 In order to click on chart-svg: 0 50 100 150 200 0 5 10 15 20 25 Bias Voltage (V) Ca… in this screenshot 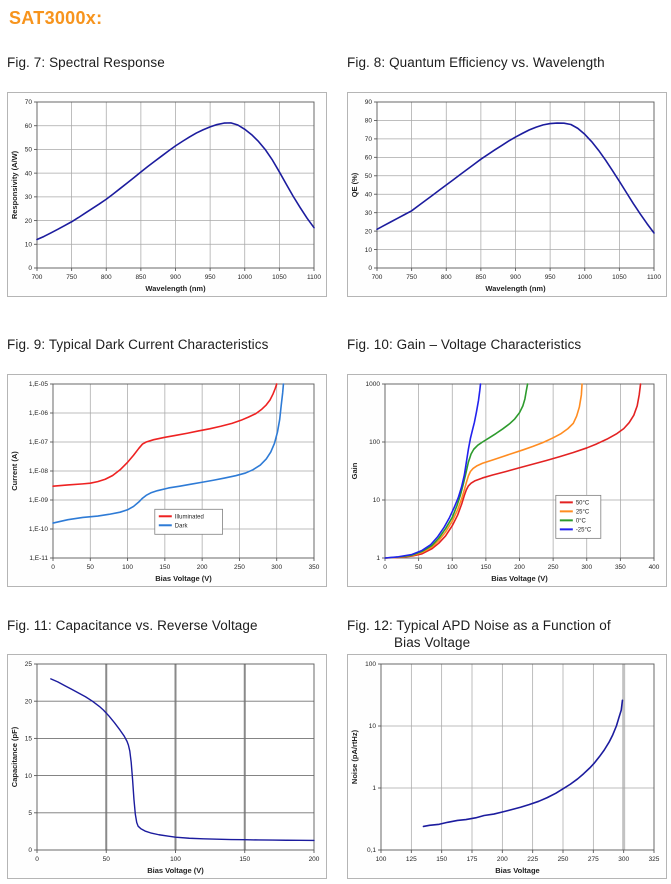, I will do `click(165, 768)`.